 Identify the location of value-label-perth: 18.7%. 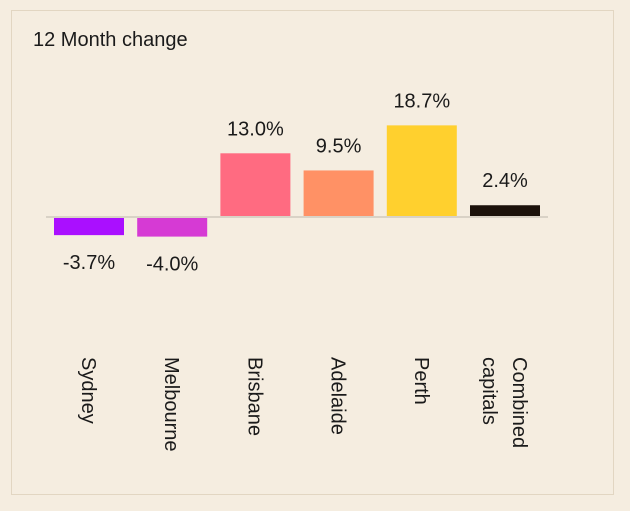
(421, 101).